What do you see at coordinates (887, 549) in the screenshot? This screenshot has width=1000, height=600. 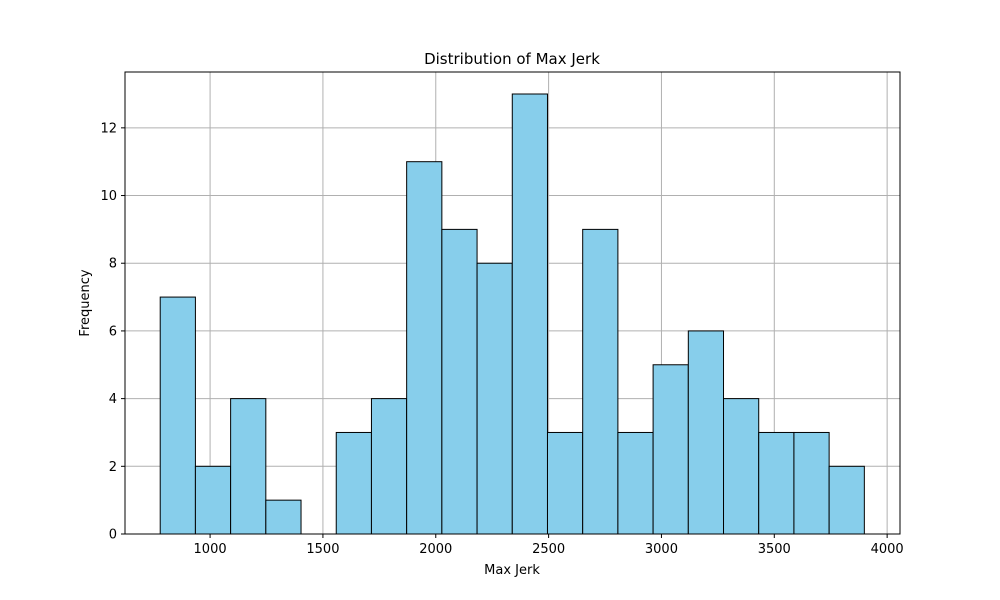 I see `x-tick-label: 4000` at bounding box center [887, 549].